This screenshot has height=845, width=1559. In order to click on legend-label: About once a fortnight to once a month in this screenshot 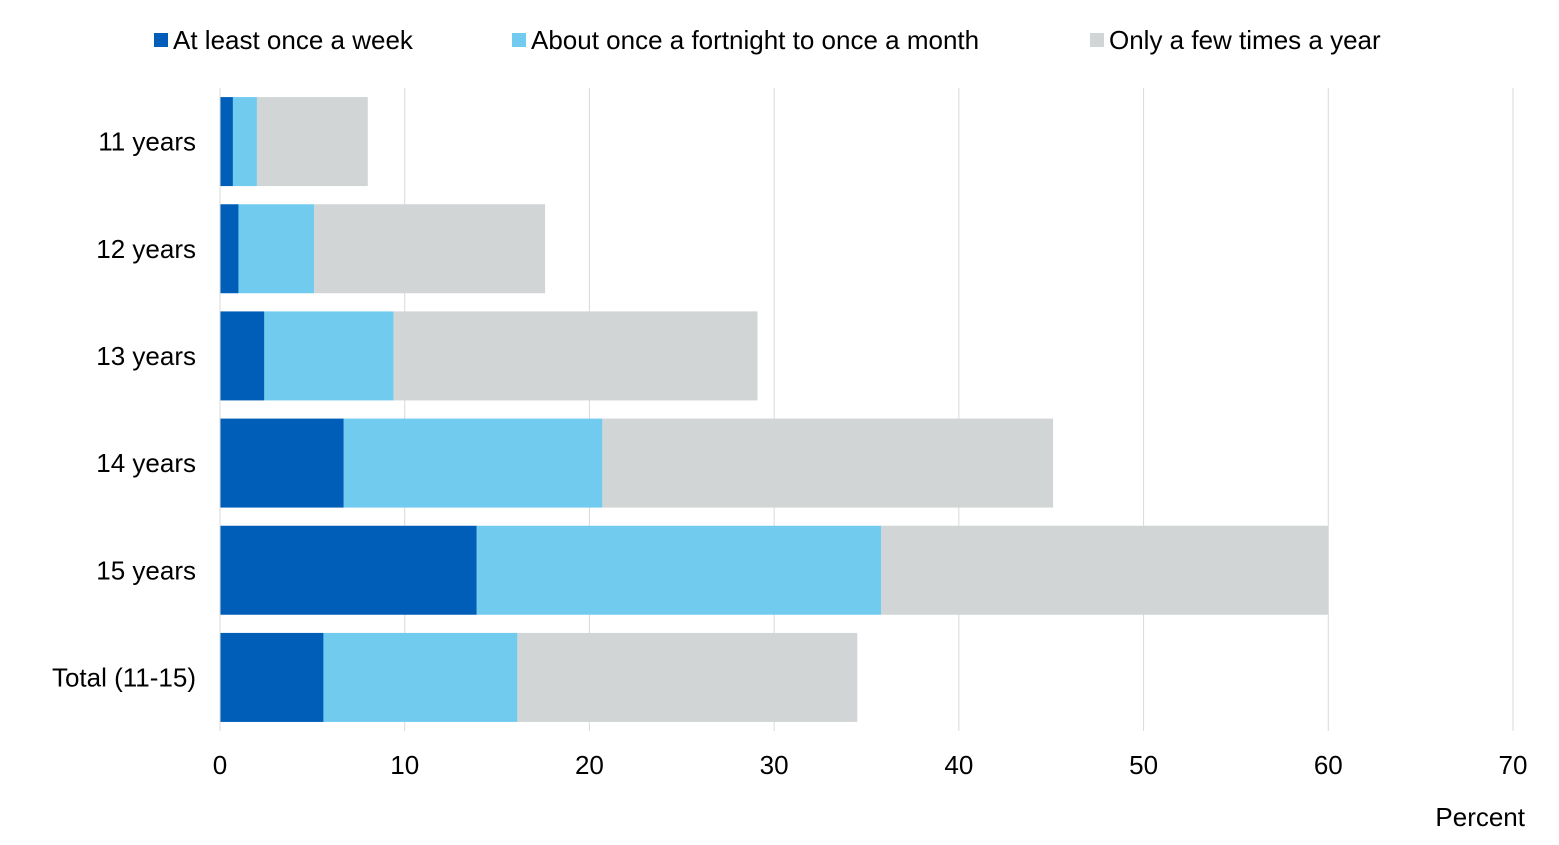, I will do `click(755, 40)`.